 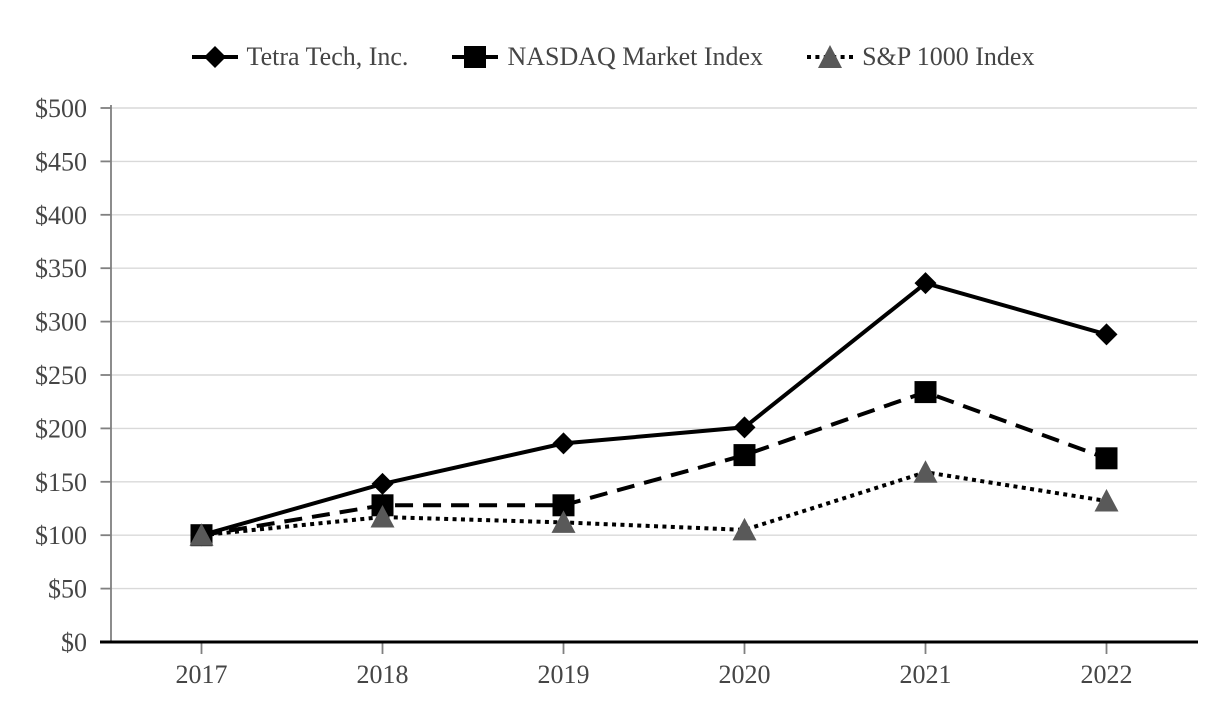 What do you see at coordinates (61, 161) in the screenshot?
I see `y-tick-label: $450` at bounding box center [61, 161].